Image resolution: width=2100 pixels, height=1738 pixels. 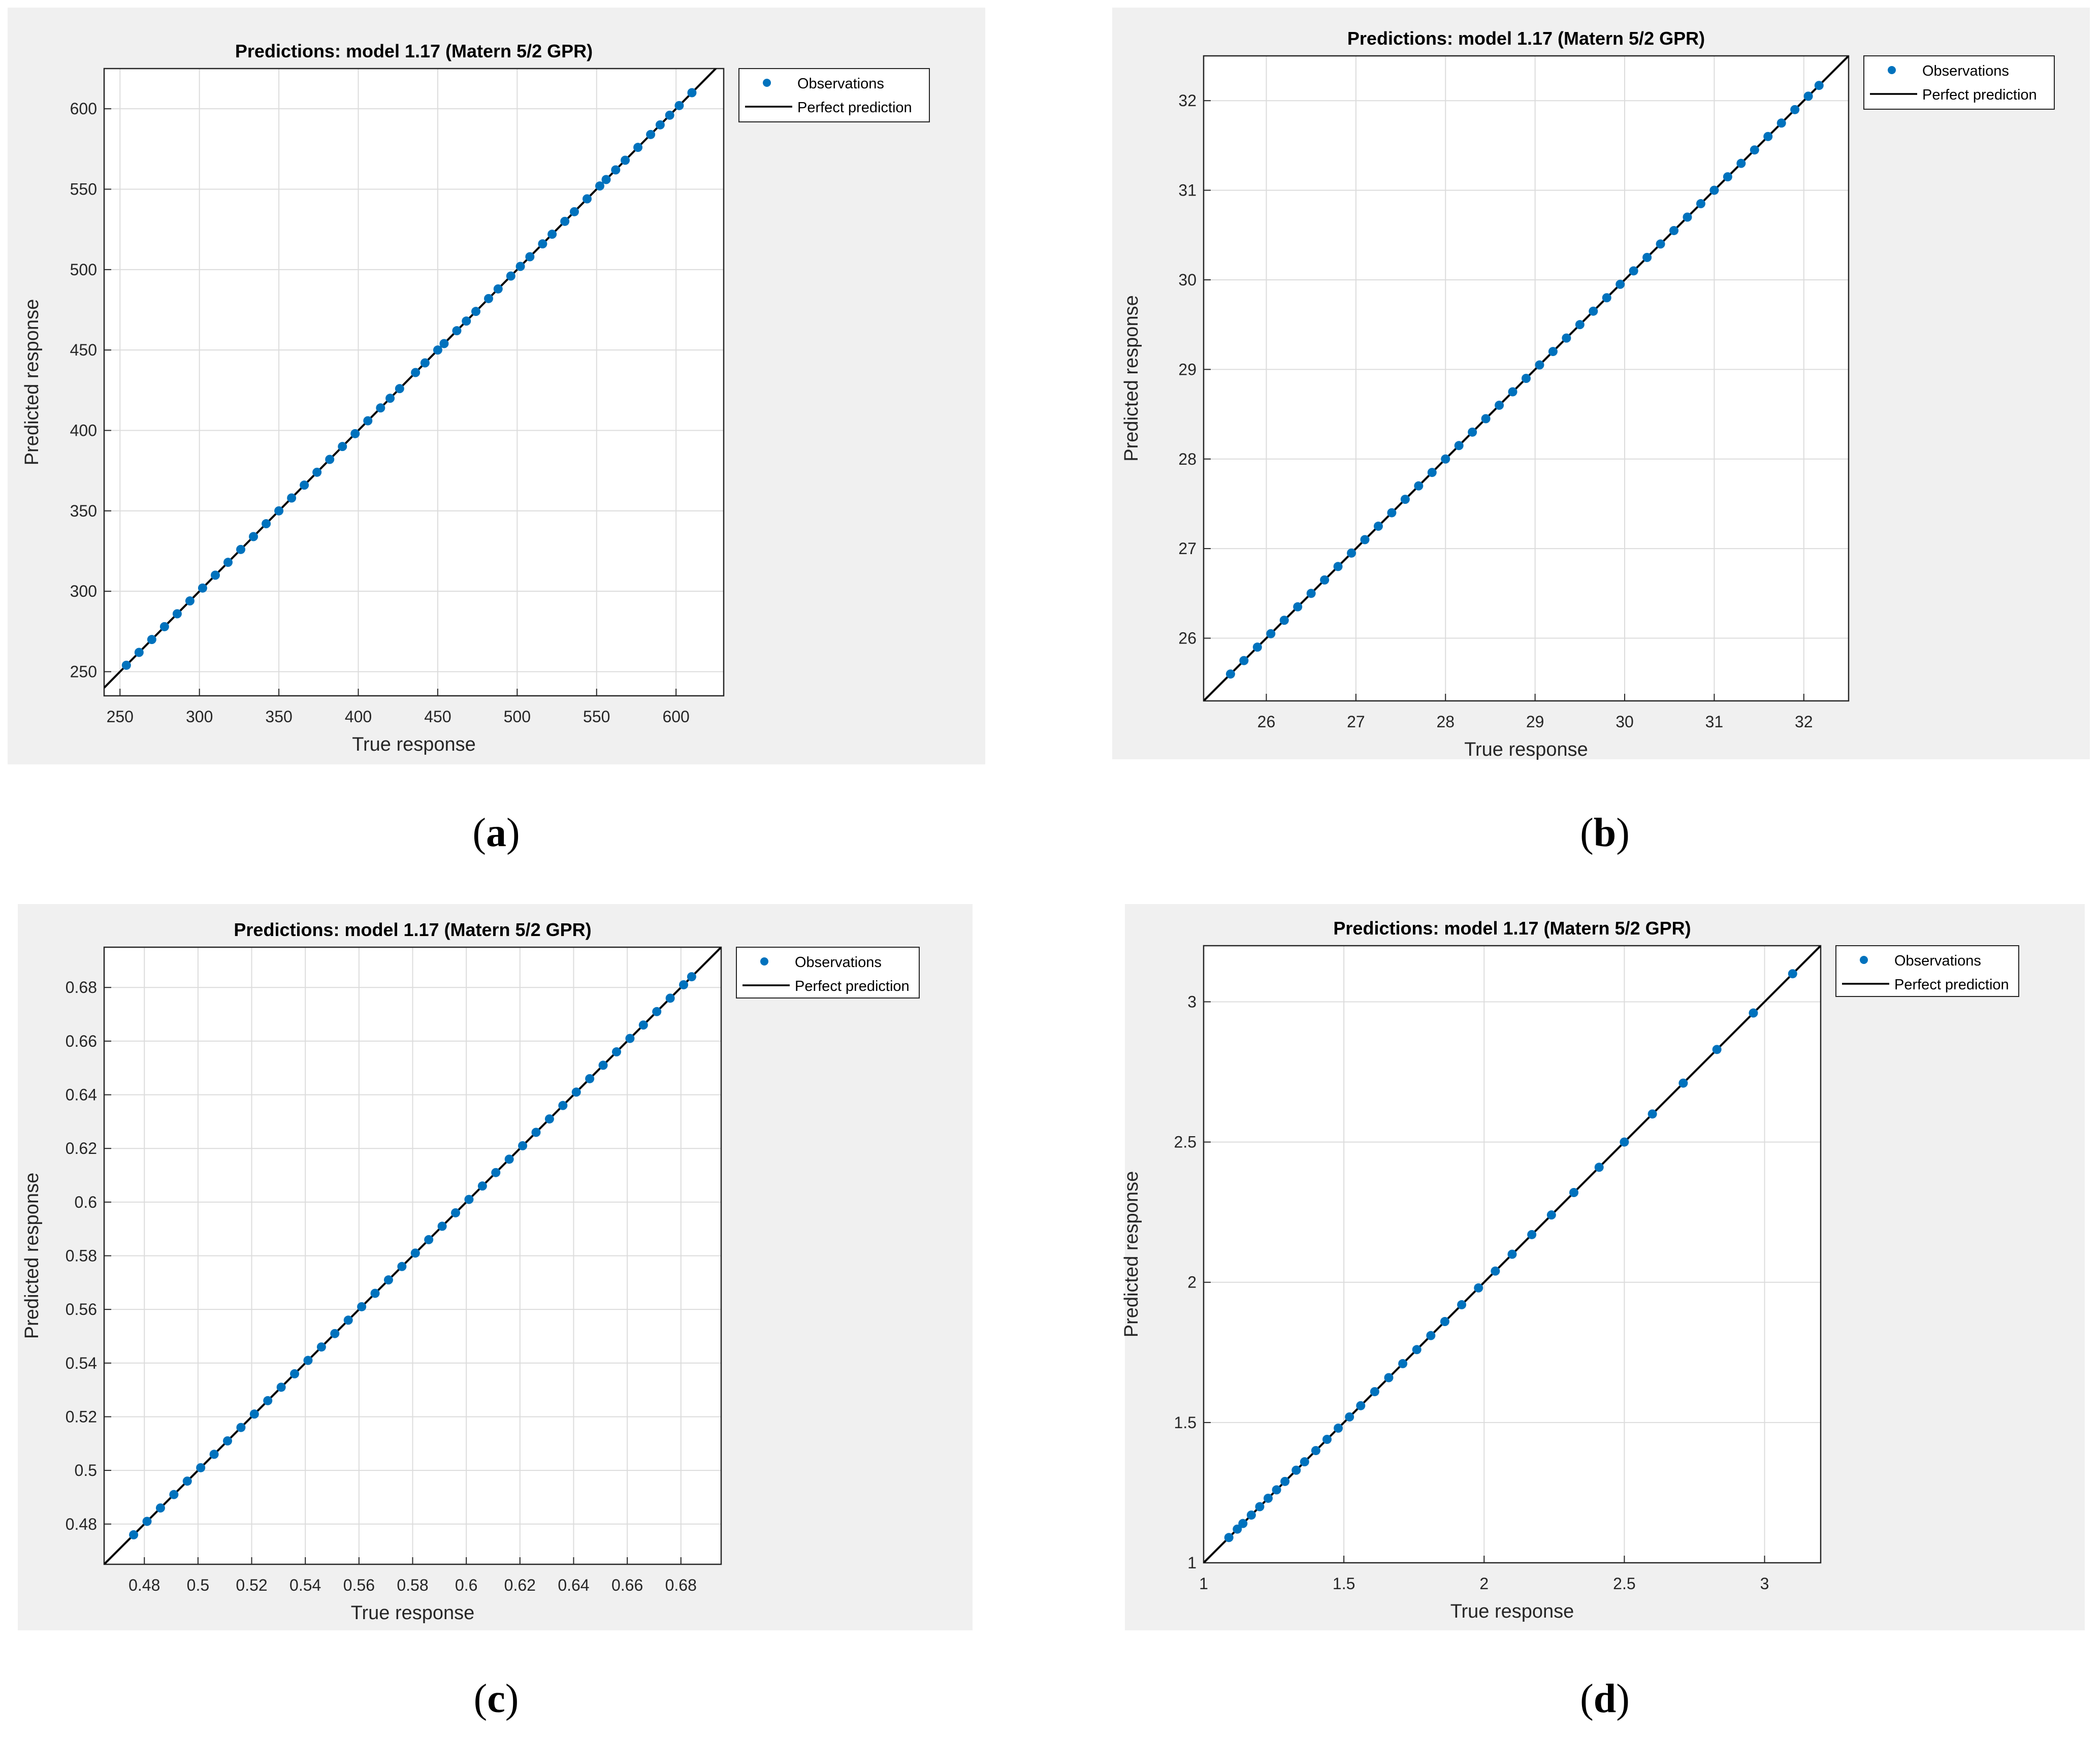 What do you see at coordinates (412, 930) in the screenshot?
I see `chart2-title: Predictions: model 1.17 (Matern 5/2 GPR)` at bounding box center [412, 930].